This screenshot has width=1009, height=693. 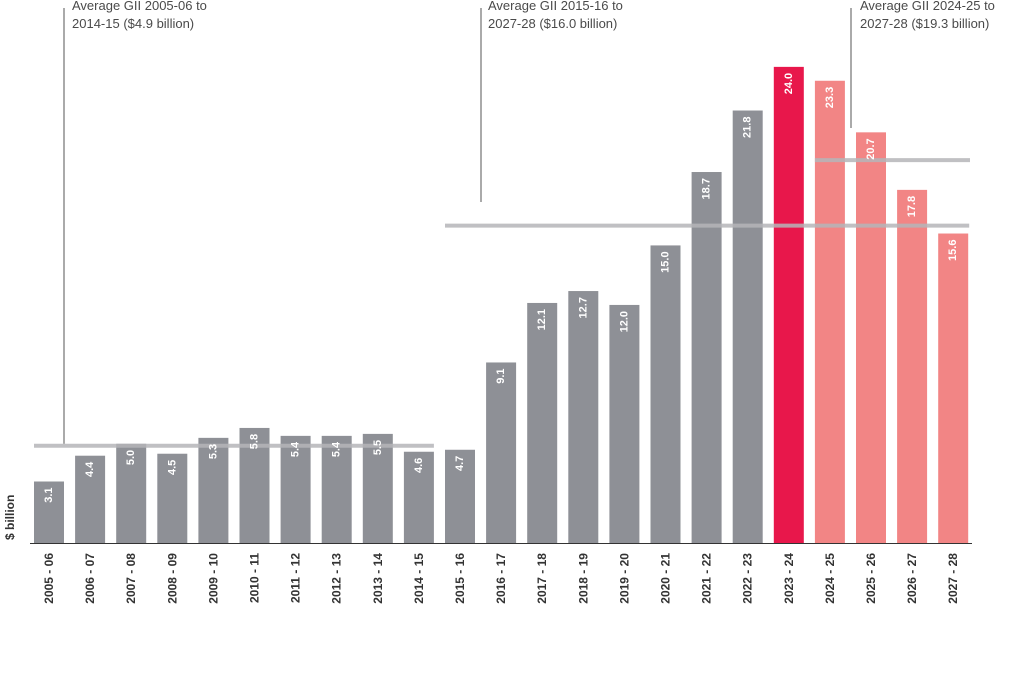 I want to click on x-tick-label-1: 2006 - 07, so click(x=90, y=578).